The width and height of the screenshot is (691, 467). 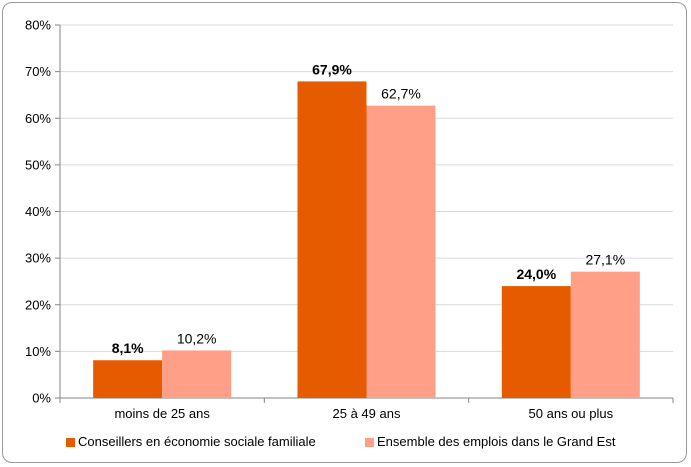 I want to click on x-tick-label: moins de 25 ans, so click(x=162, y=413).